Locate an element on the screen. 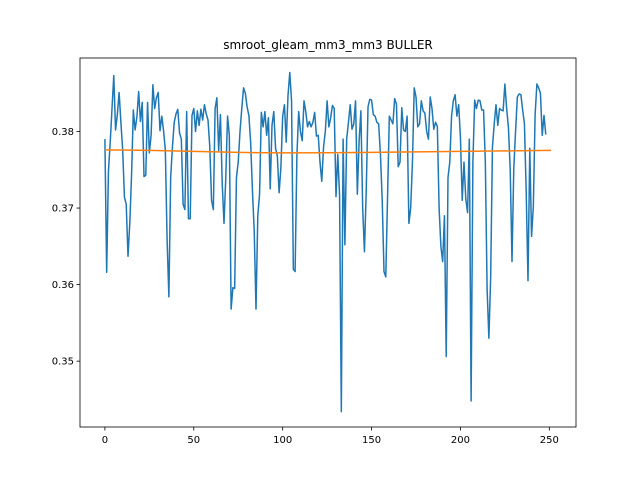  x-tick-label: 100 is located at coordinates (282, 440).